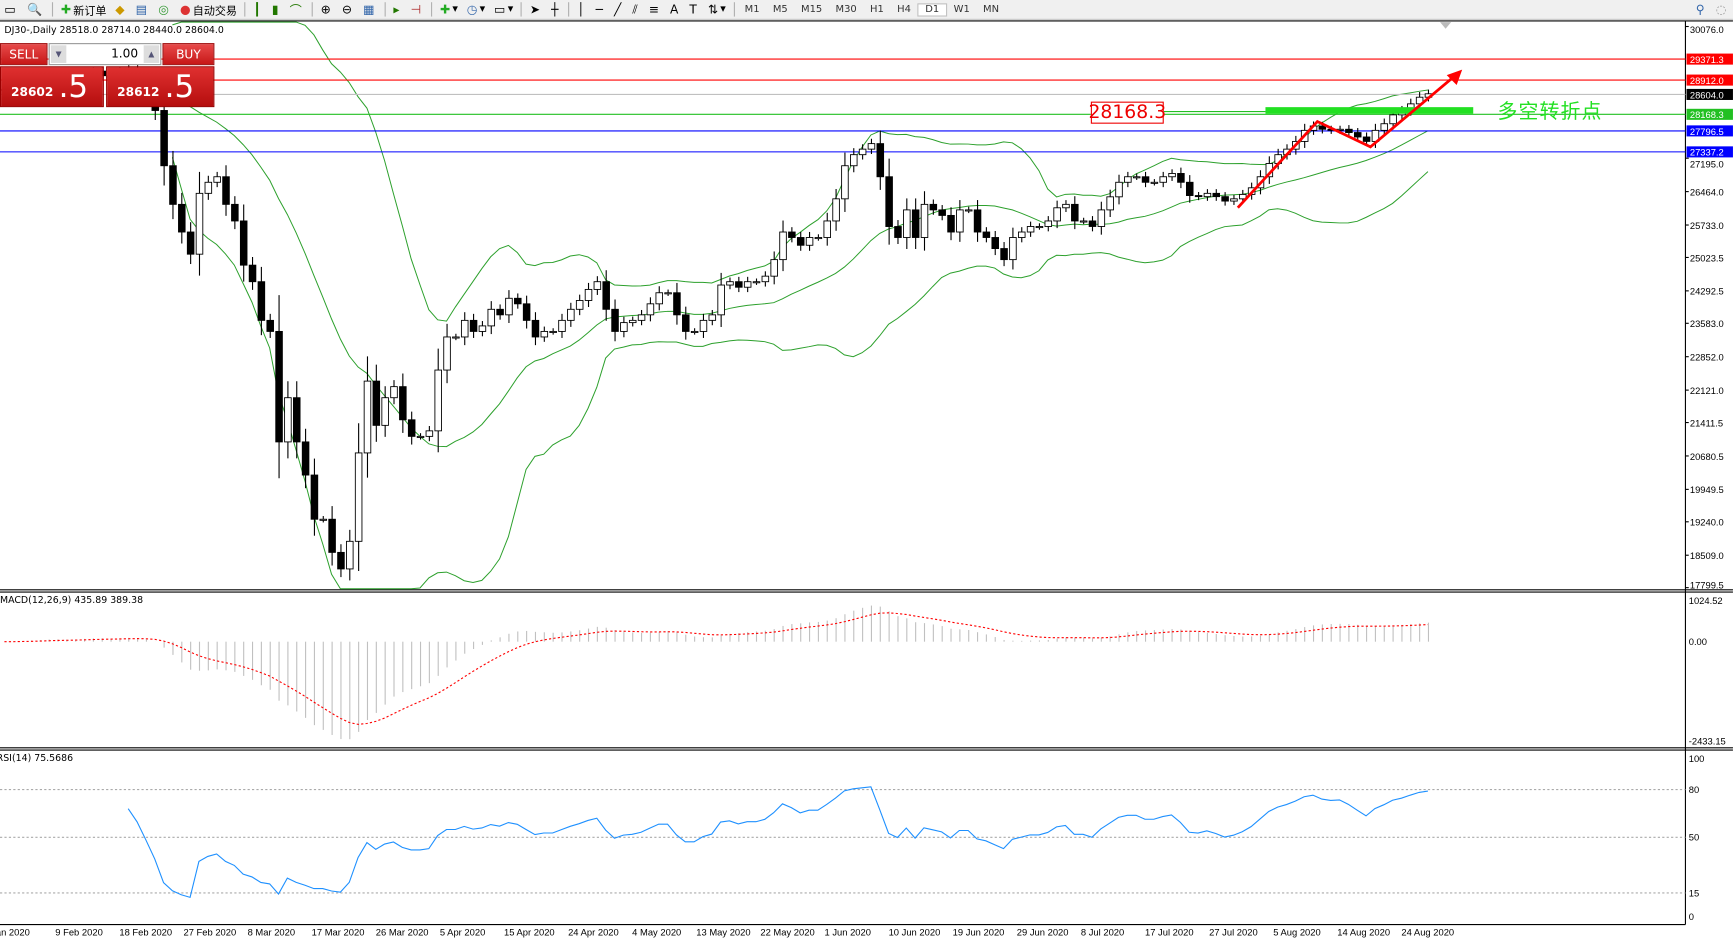 This screenshot has width=1733, height=940. Describe the element at coordinates (600, 9) in the screenshot. I see `horizontal-line-button: ─` at that location.